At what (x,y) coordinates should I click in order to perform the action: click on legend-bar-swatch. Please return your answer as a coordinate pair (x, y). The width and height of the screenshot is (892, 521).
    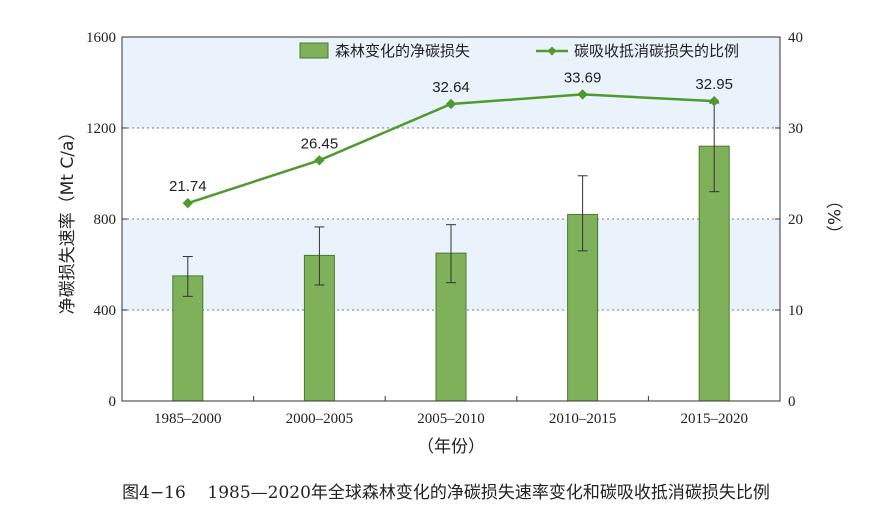
    Looking at the image, I should click on (314, 50).